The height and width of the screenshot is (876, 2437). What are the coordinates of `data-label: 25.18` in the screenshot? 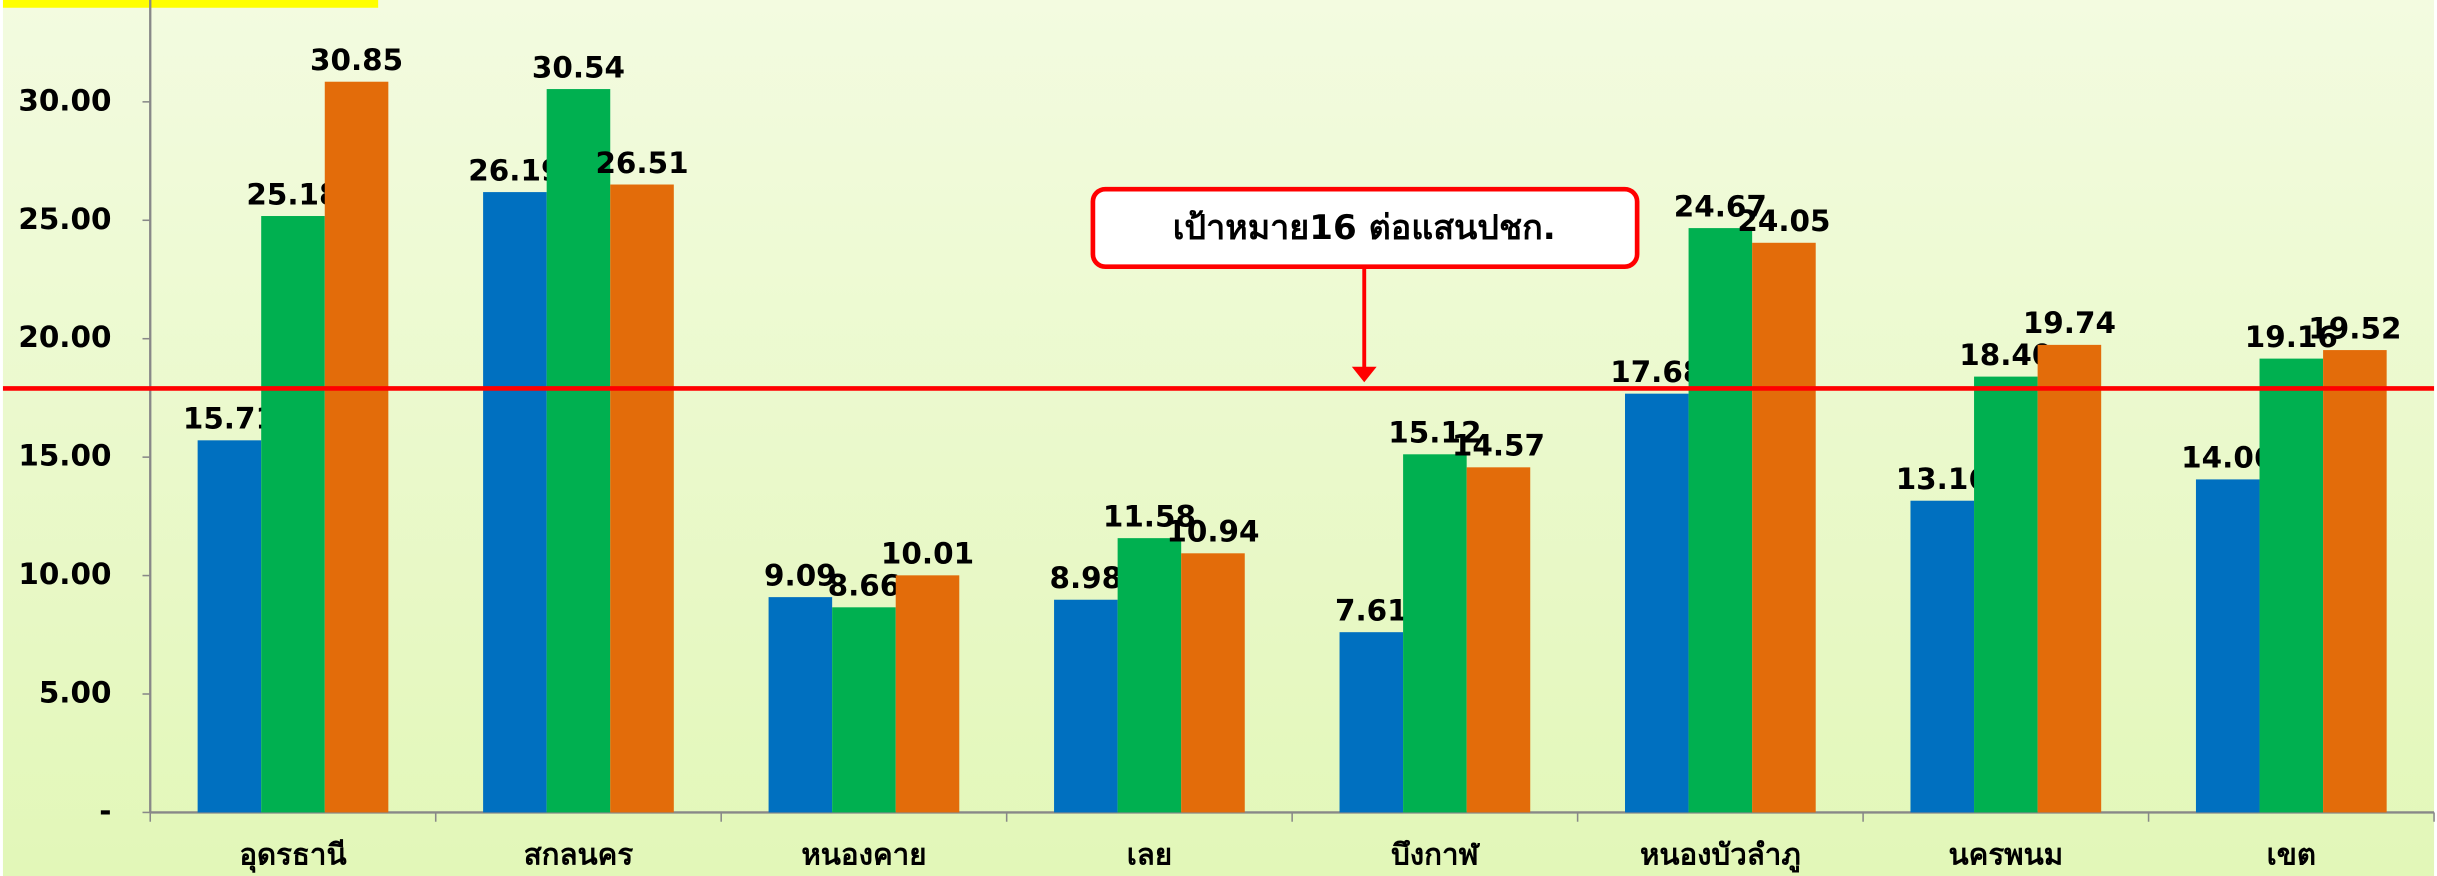 It's located at (292, 194).